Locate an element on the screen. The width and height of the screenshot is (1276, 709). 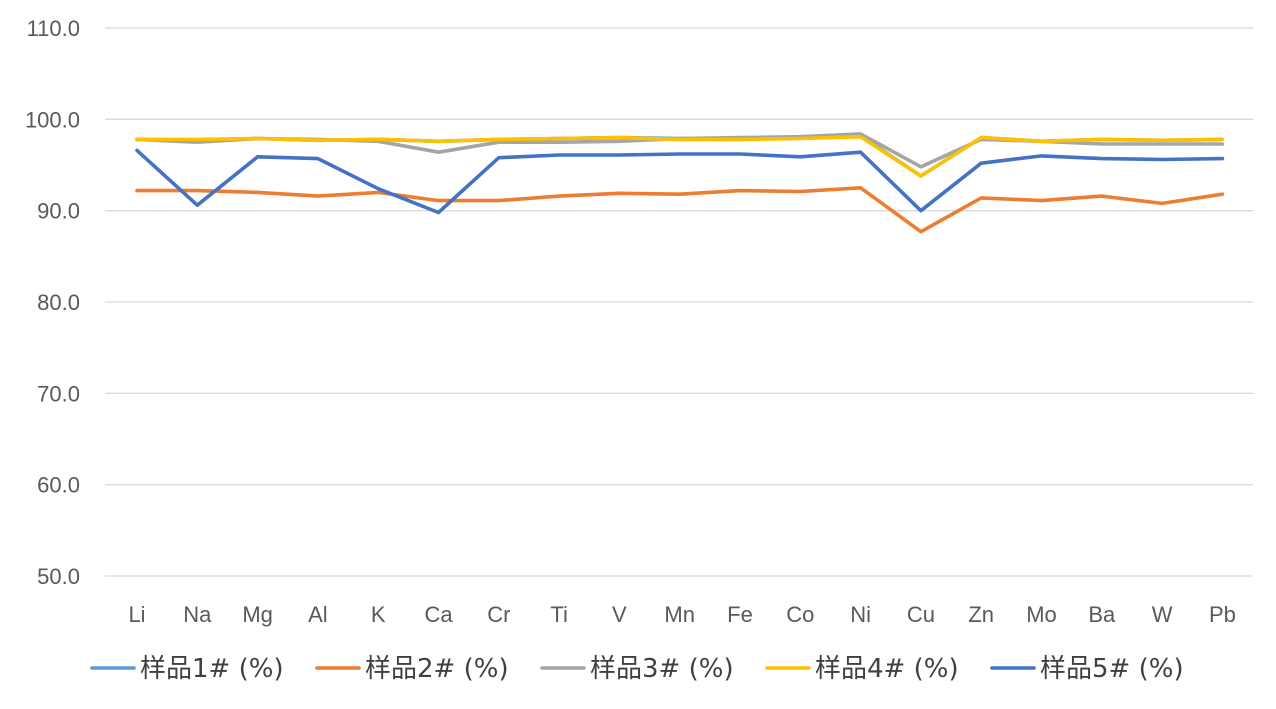
x-axis-tick-labels: Li Na Mg Al K Ca Cr Ti V Mn Fe Co Ni Cu Zn Mo Ba W Pb is located at coordinates (681, 614).